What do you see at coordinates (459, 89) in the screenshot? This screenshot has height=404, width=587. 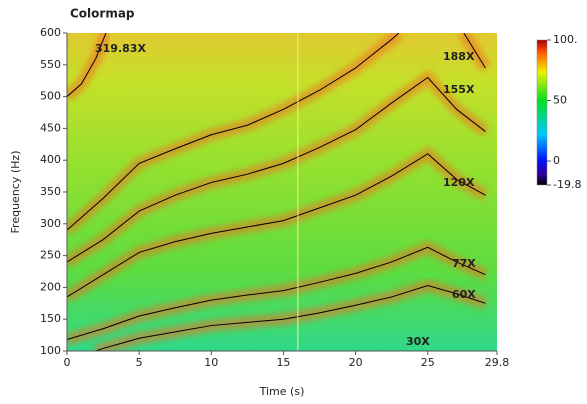 I see `order-label: 155X` at bounding box center [459, 89].